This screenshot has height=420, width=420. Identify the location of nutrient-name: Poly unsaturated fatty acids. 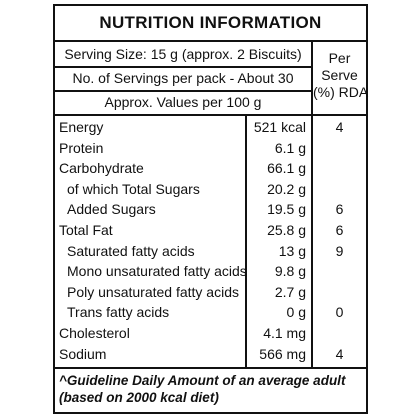
(153, 292).